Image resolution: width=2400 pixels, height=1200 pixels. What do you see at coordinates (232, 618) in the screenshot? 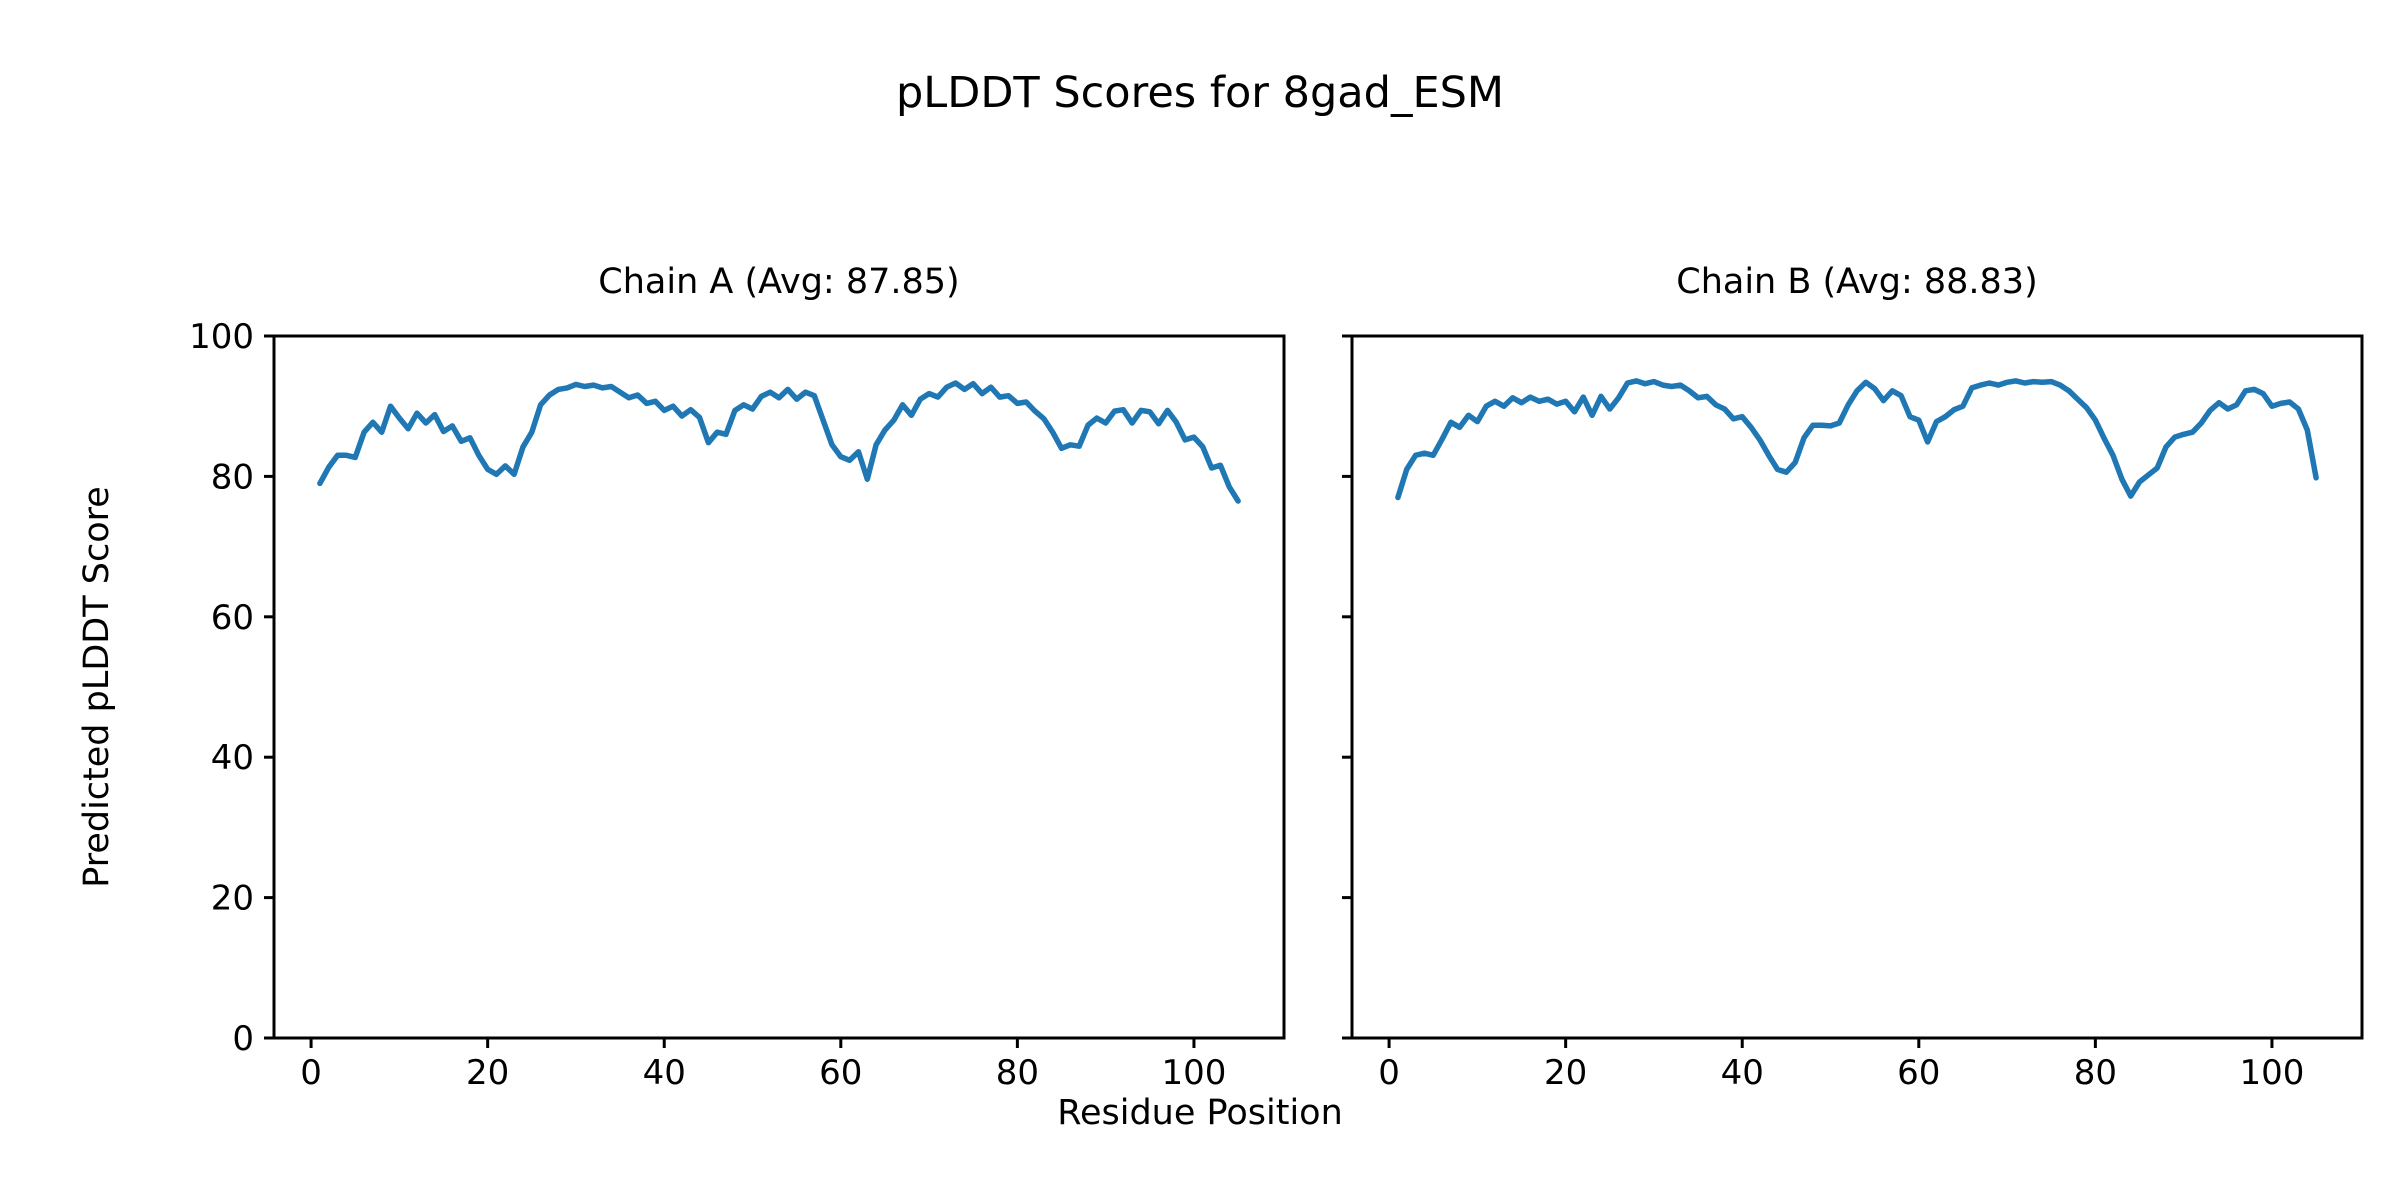
I see `y-tick-label: 60` at bounding box center [232, 618].